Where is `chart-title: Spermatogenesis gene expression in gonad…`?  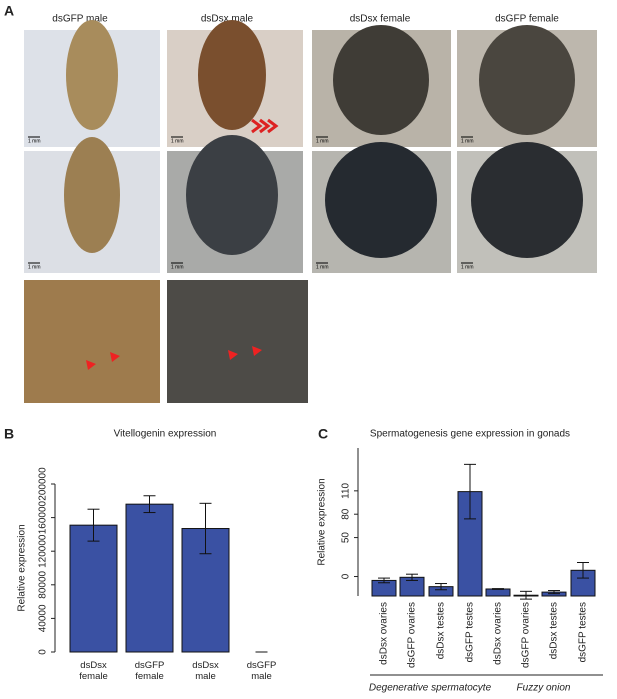 chart-title: Spermatogenesis gene expression in gonad… is located at coordinates (470, 434).